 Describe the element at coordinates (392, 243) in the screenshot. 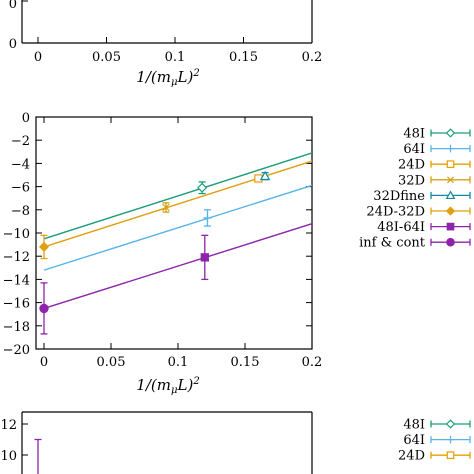

I see `legend-label: inf & cont` at that location.